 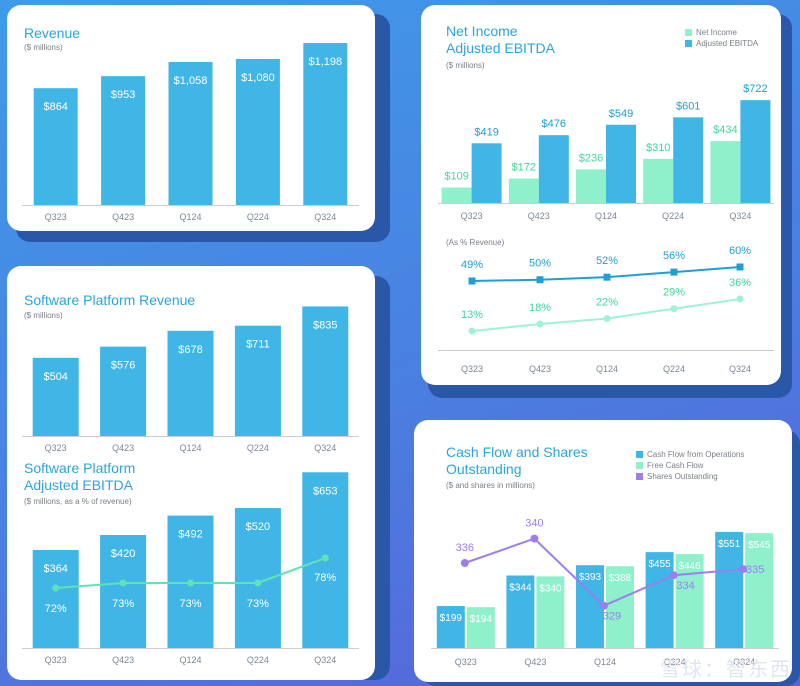 I want to click on software-ebitda-pct-point-Q324, so click(x=325, y=558).